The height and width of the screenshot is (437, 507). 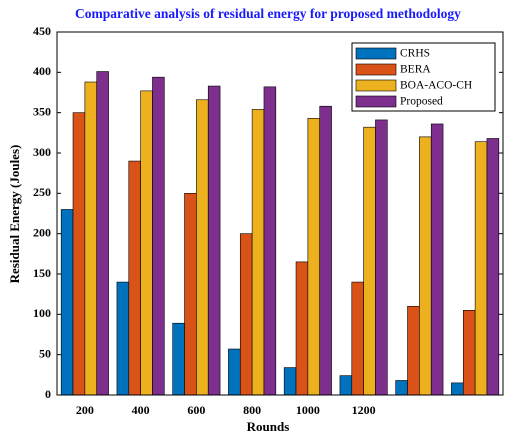 I want to click on y-tick-label: 400, so click(x=42, y=71).